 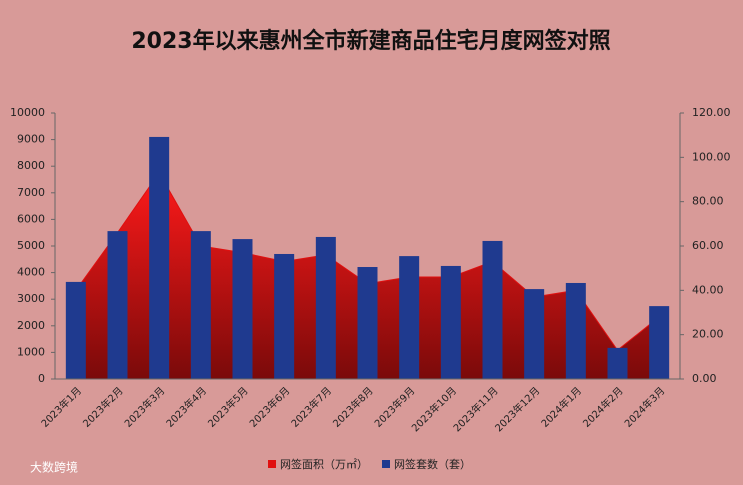 I want to click on y-tick-label: 6000, so click(x=31, y=218).